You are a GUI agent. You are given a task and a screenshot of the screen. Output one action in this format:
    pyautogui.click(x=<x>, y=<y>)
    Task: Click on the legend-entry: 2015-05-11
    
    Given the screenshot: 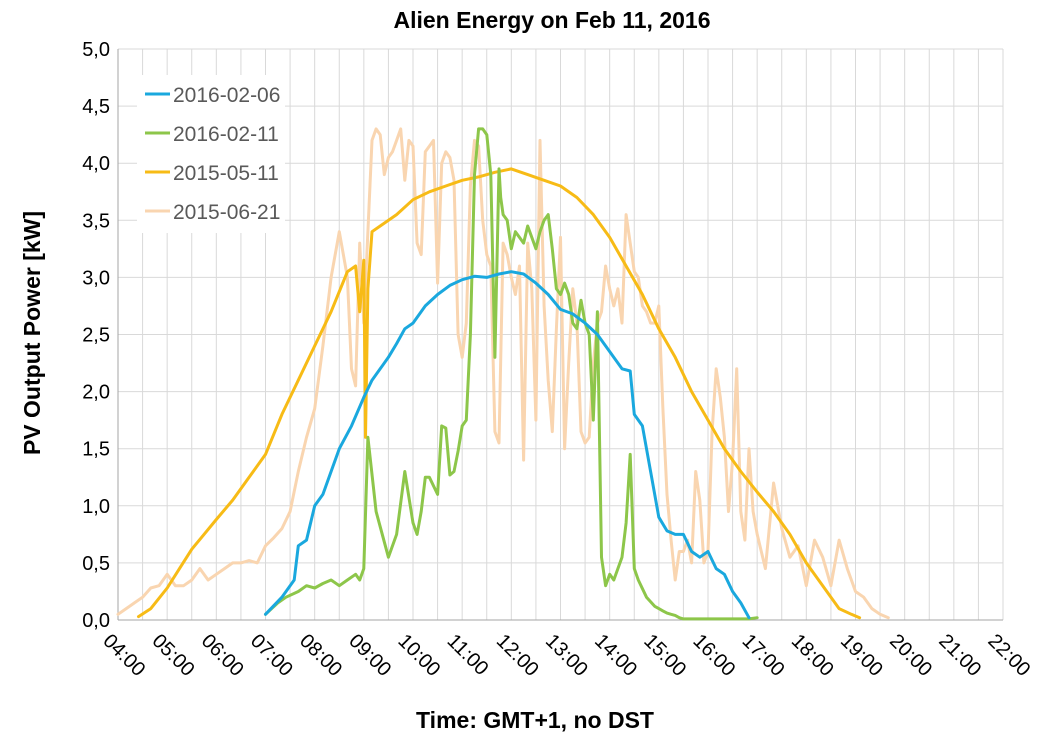 What is the action you would take?
    pyautogui.click(x=226, y=173)
    